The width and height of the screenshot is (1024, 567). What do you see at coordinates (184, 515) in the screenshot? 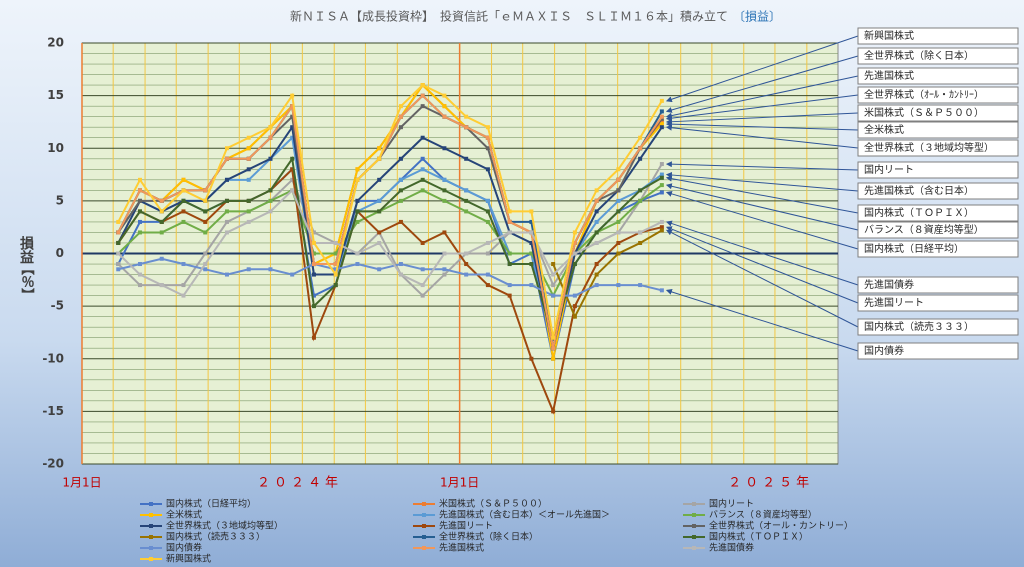
I see `legend-label: 全米株式` at bounding box center [184, 515].